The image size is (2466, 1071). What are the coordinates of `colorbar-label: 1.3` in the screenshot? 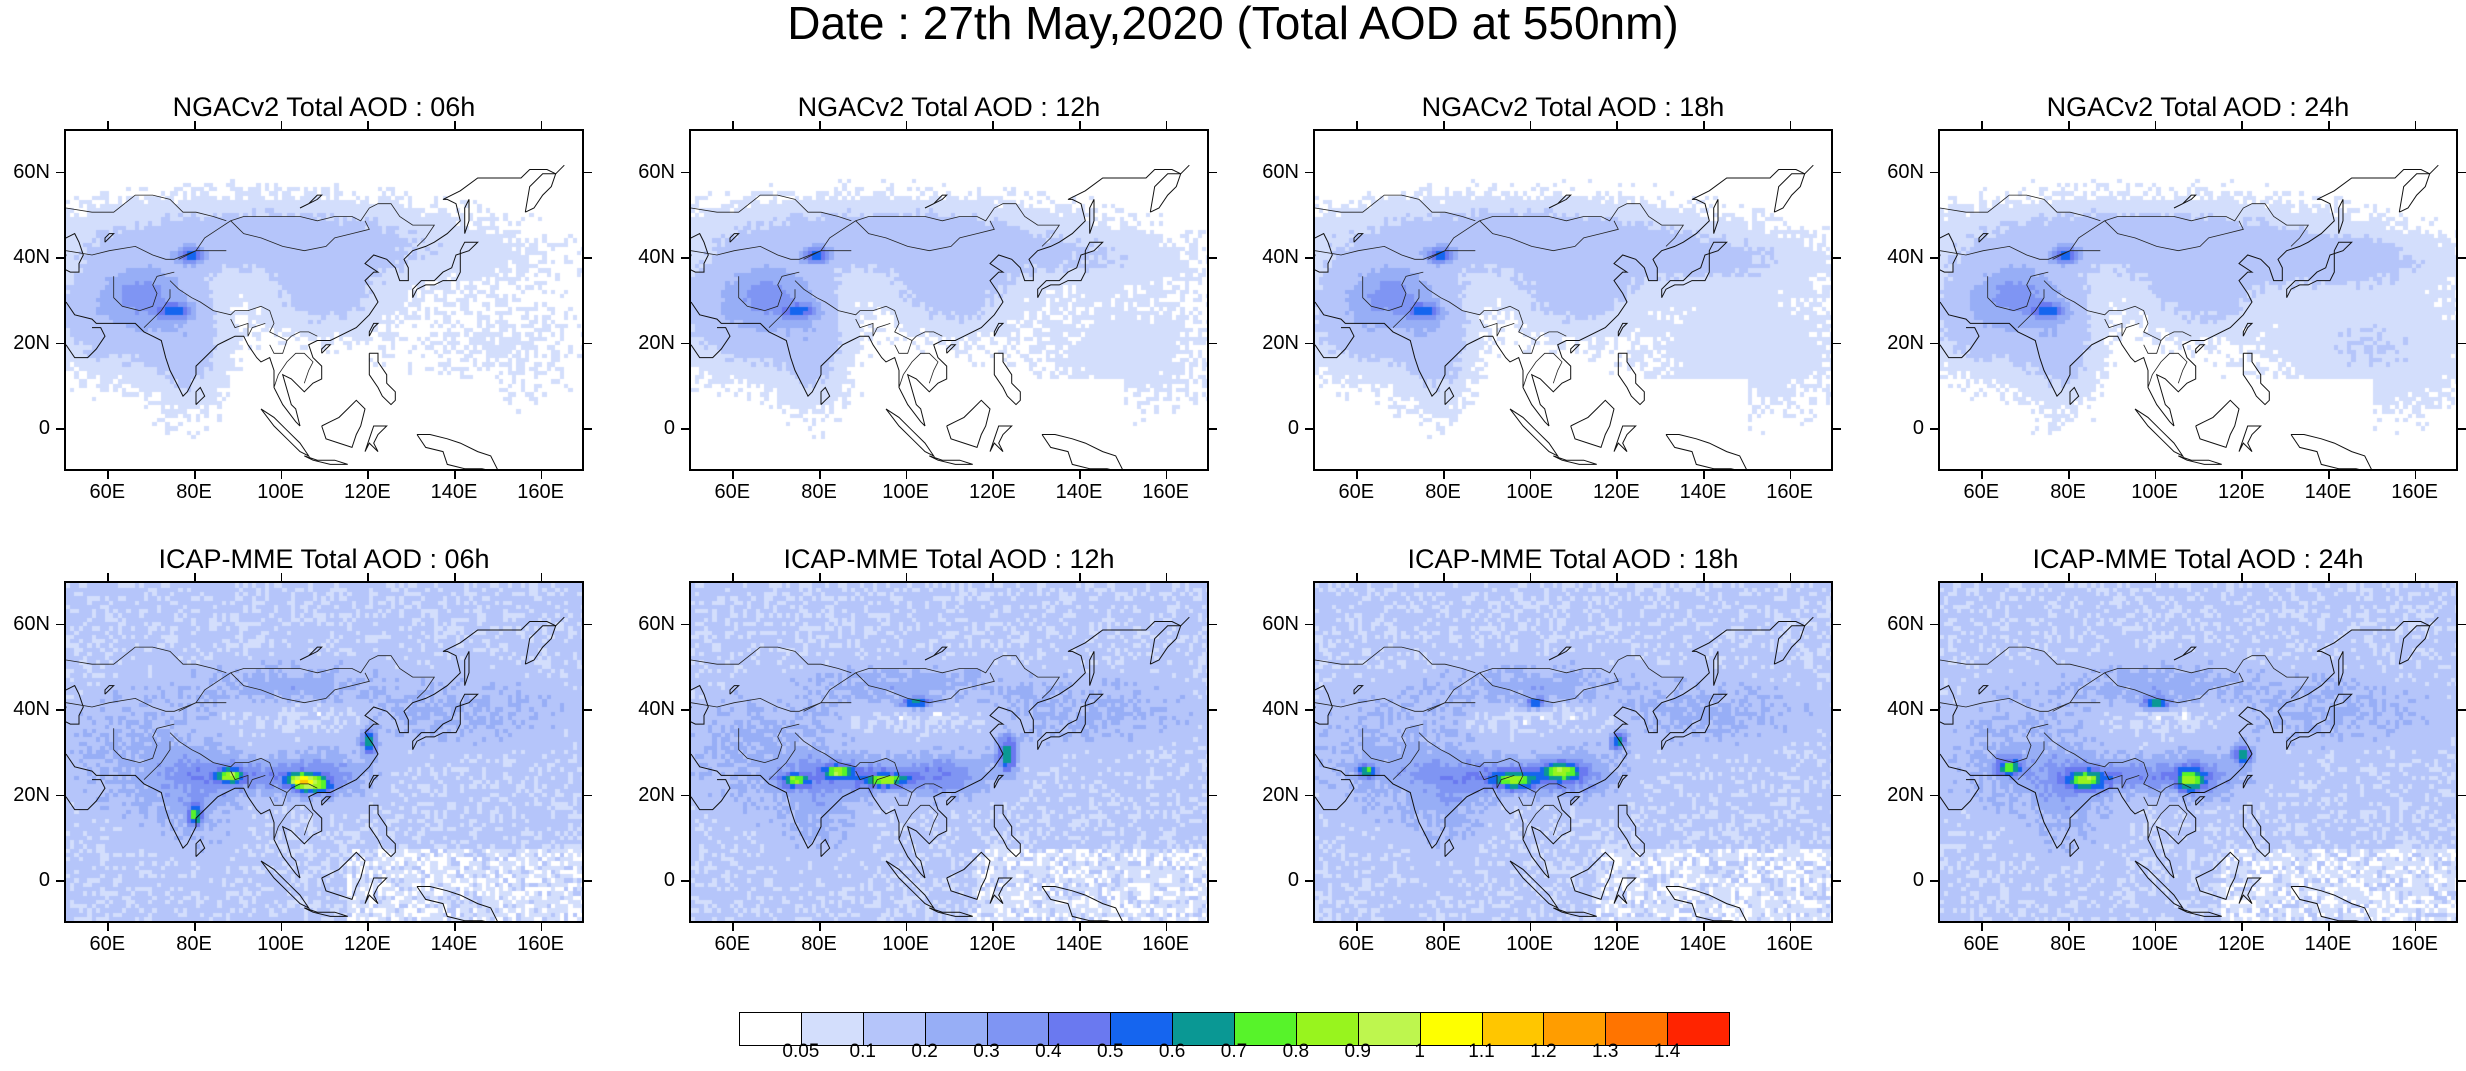 It's located at (1605, 1051).